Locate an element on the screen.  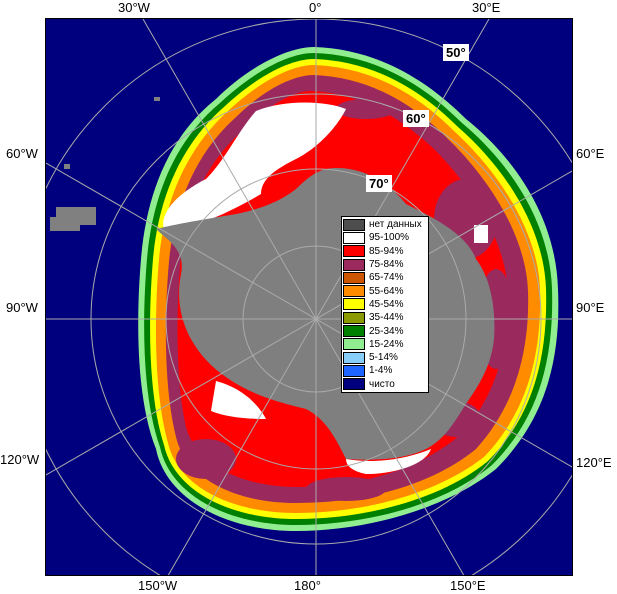
lat-label-50: 50° is located at coordinates (456, 52).